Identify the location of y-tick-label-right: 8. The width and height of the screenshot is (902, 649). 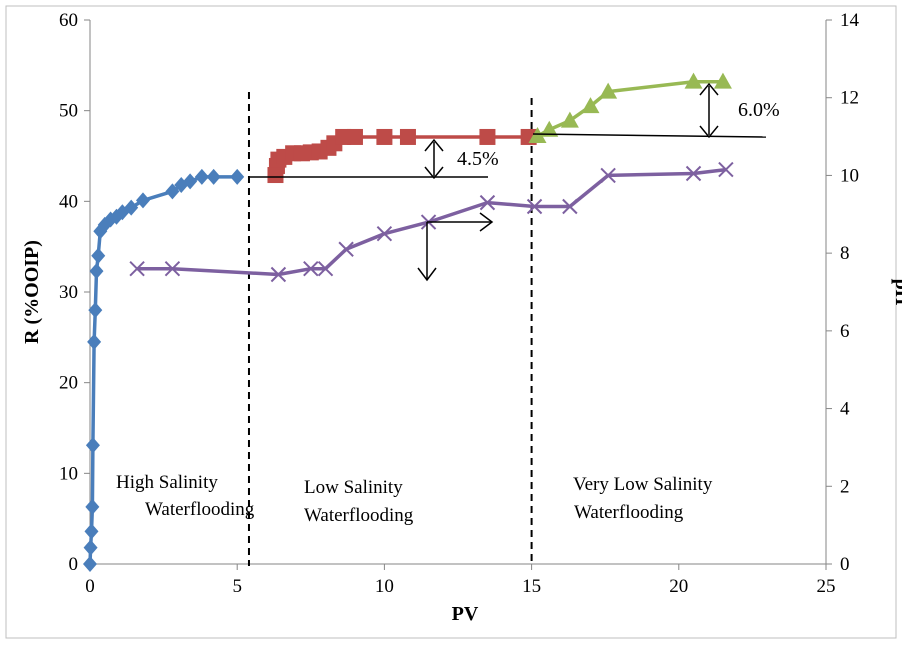
(845, 253).